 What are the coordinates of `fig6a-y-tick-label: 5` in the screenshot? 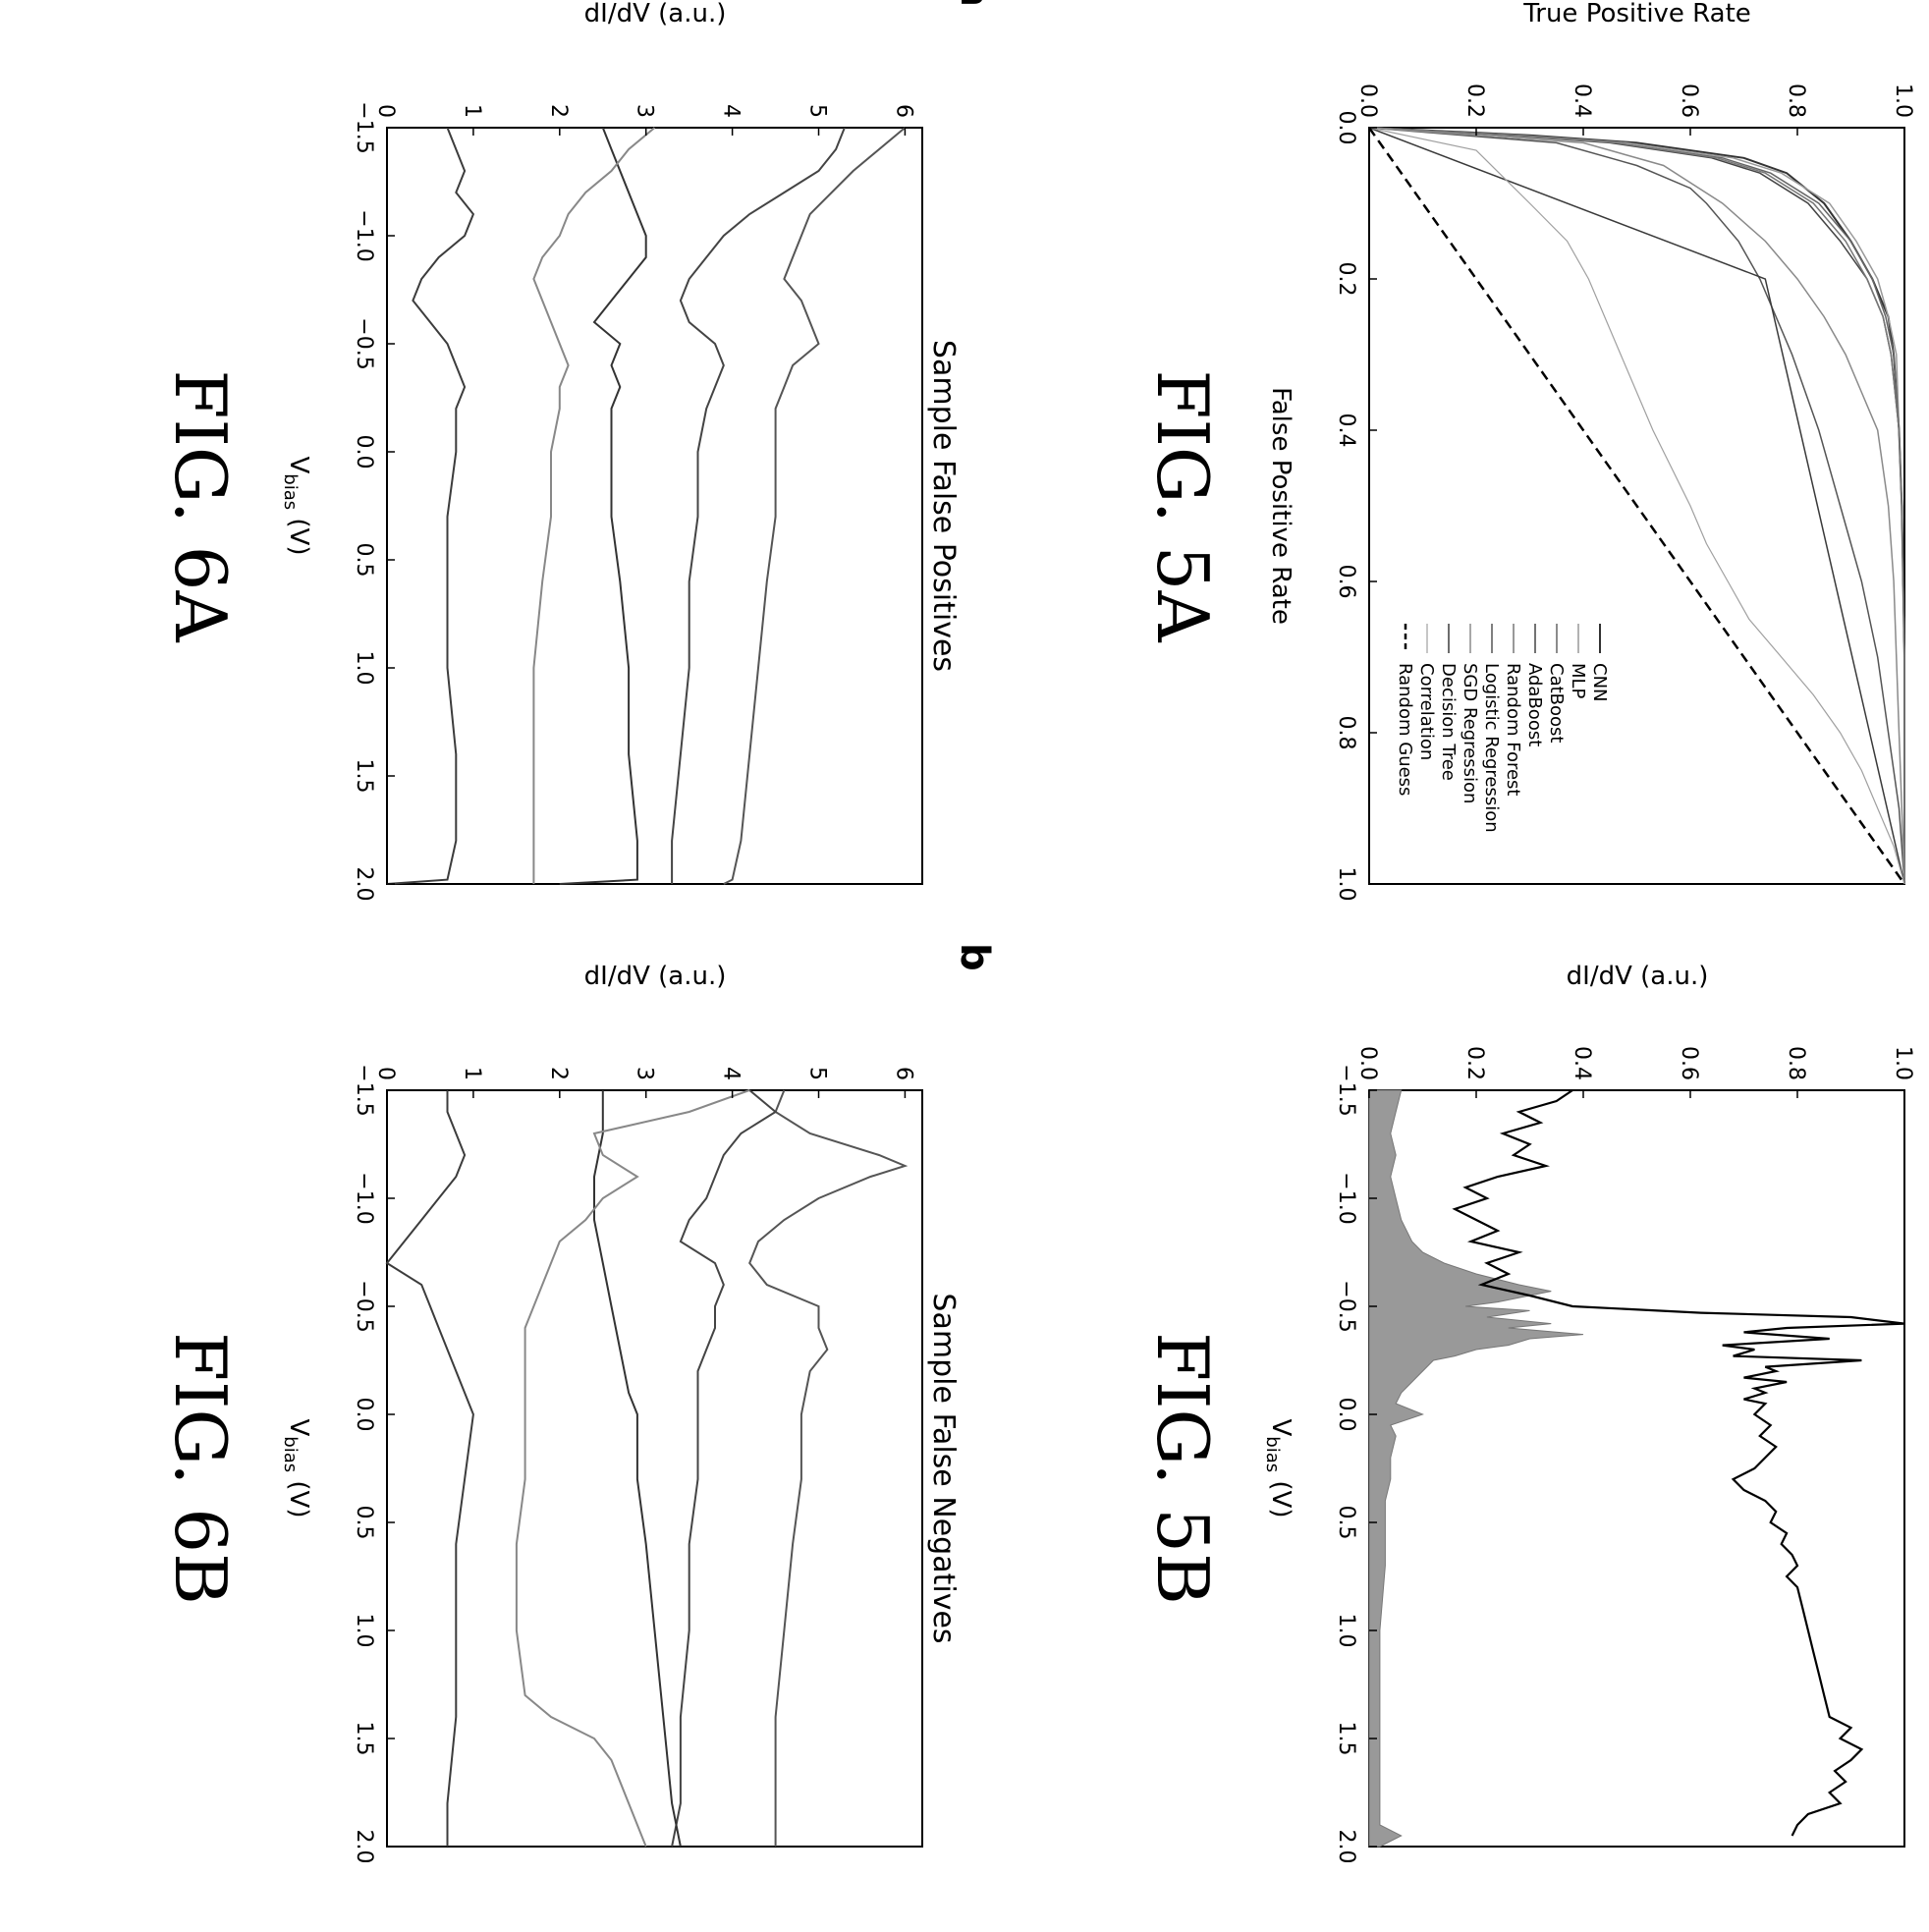 It's located at (818, 111).